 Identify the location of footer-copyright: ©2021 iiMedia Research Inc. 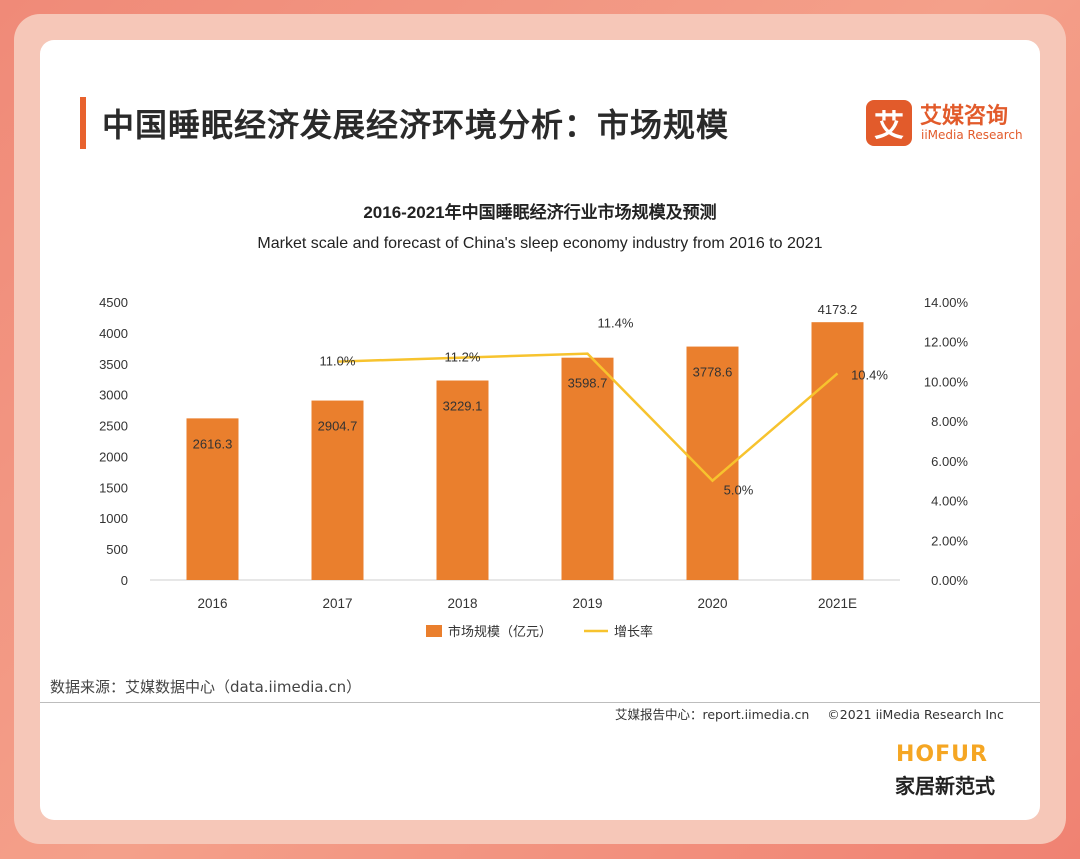
(915, 714).